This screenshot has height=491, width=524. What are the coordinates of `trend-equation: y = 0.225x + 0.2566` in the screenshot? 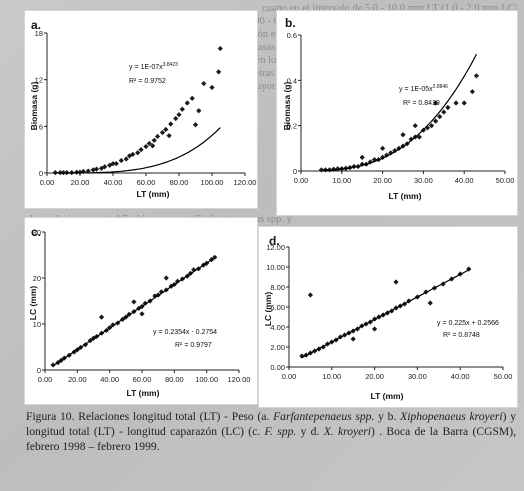 It's located at (468, 323).